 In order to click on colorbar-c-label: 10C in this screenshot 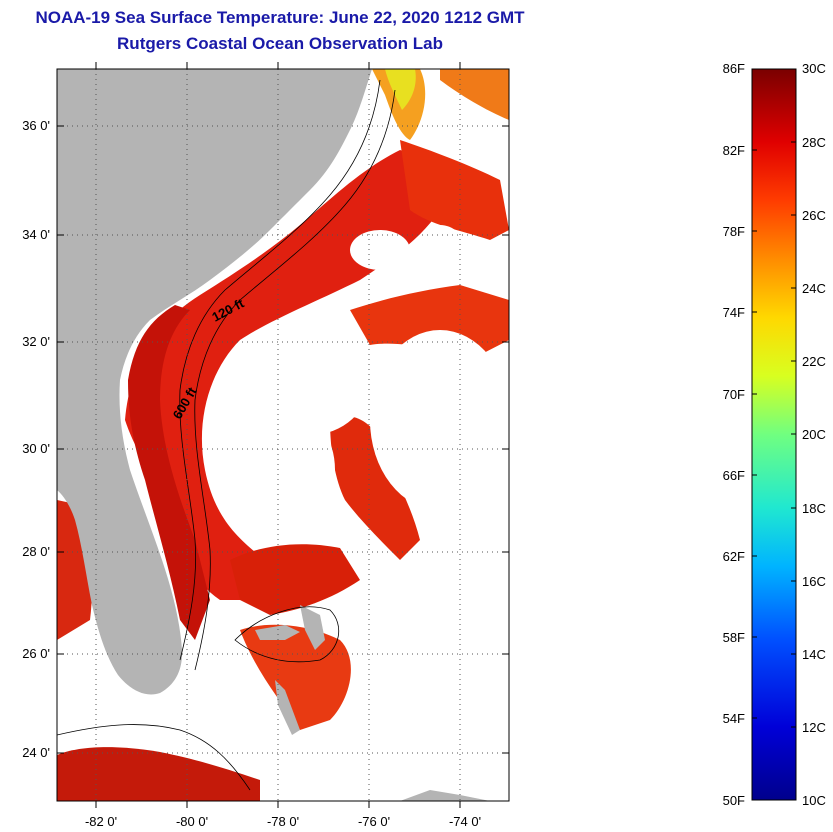, I will do `click(814, 800)`.